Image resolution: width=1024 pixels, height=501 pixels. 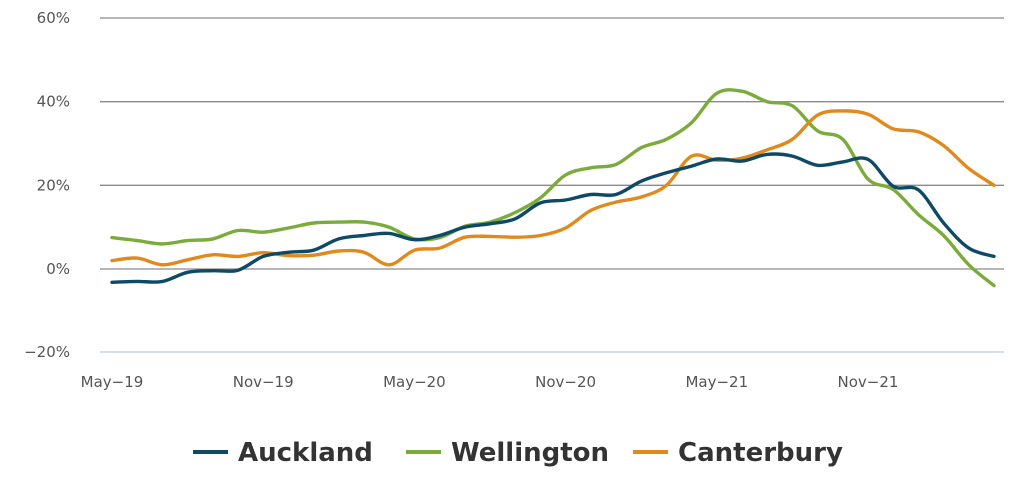 I want to click on y-tick-label: −20%, so click(x=47, y=352).